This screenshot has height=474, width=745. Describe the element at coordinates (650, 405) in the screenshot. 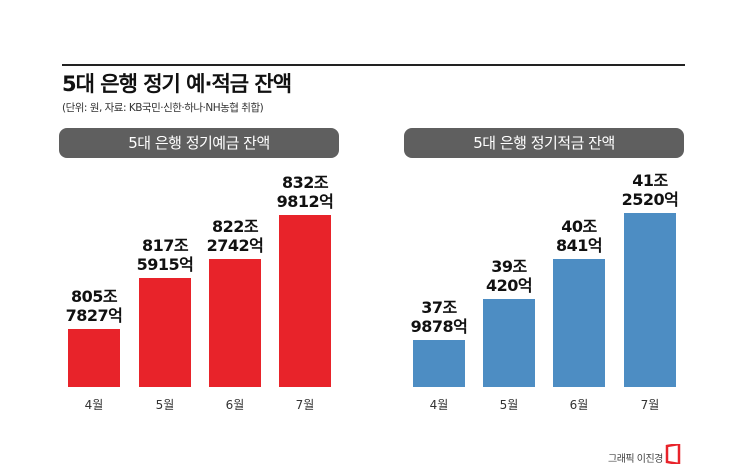

I see `savings-month-label-4: 7월` at that location.